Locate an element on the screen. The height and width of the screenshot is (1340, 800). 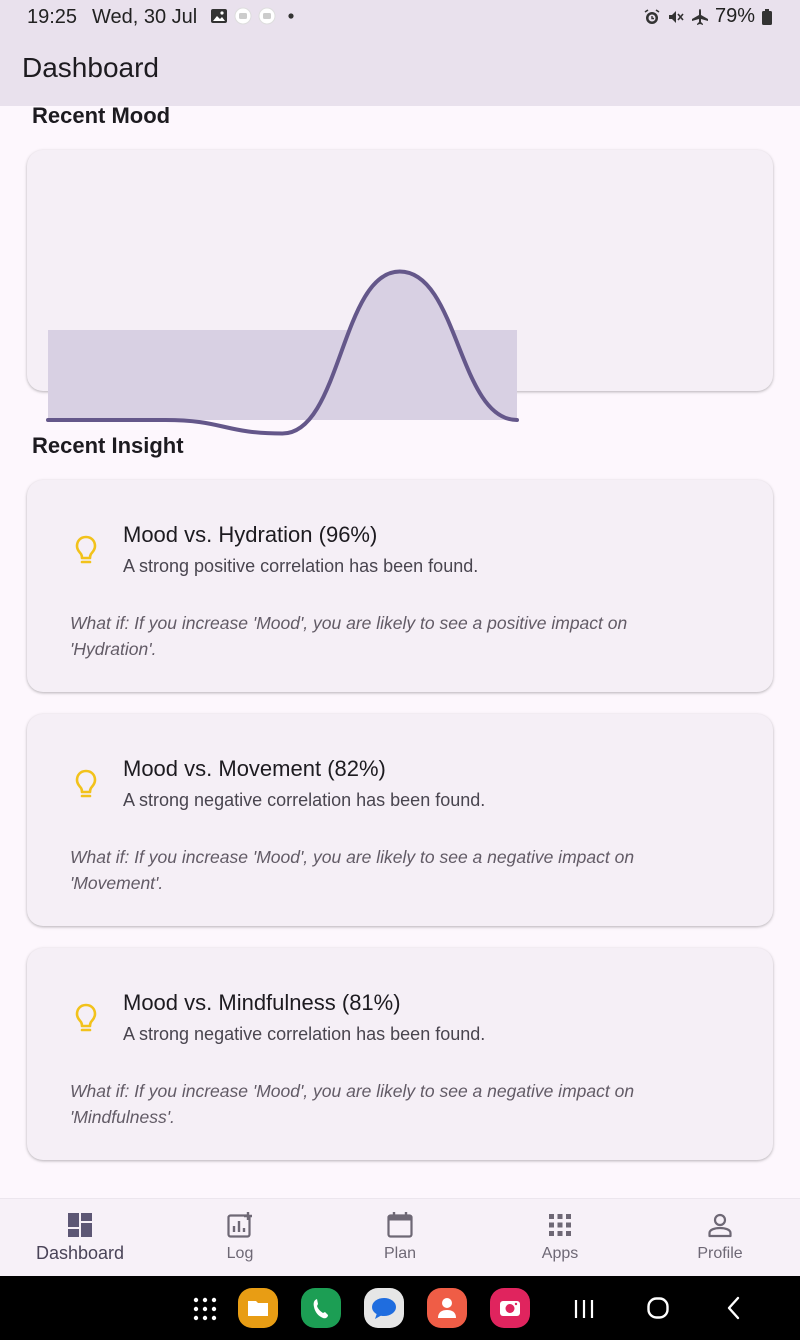
dashboard-icon is located at coordinates (80, 1225).